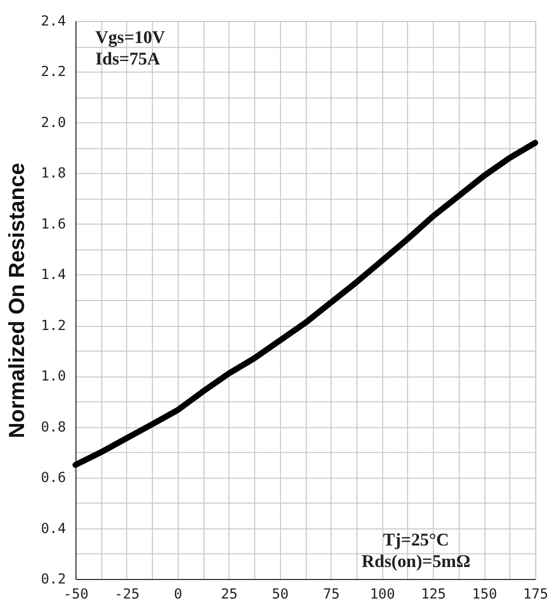  Describe the element at coordinates (130, 47) in the screenshot. I see `annotation: Vgs=10V Ids=75A` at that location.